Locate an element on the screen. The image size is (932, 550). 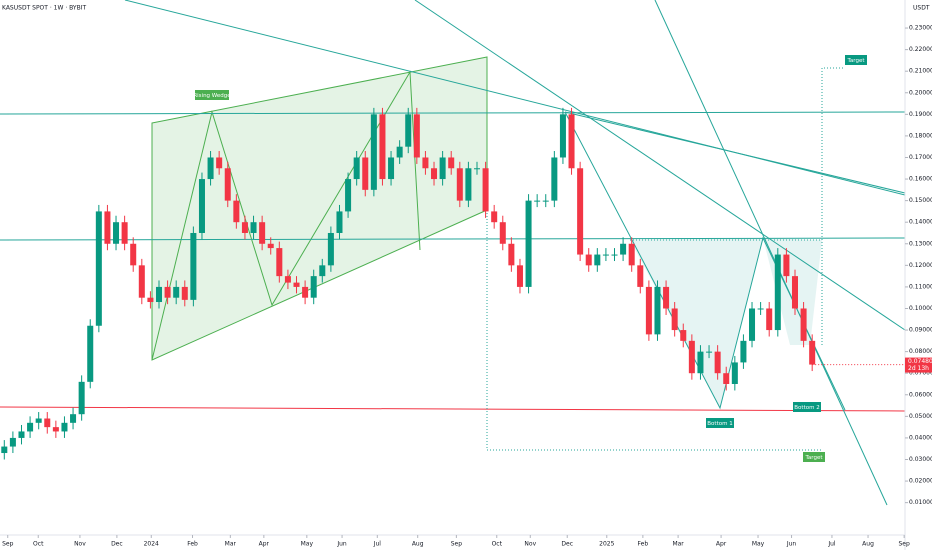
y-tick-label: 0.10000 is located at coordinates (920, 308).